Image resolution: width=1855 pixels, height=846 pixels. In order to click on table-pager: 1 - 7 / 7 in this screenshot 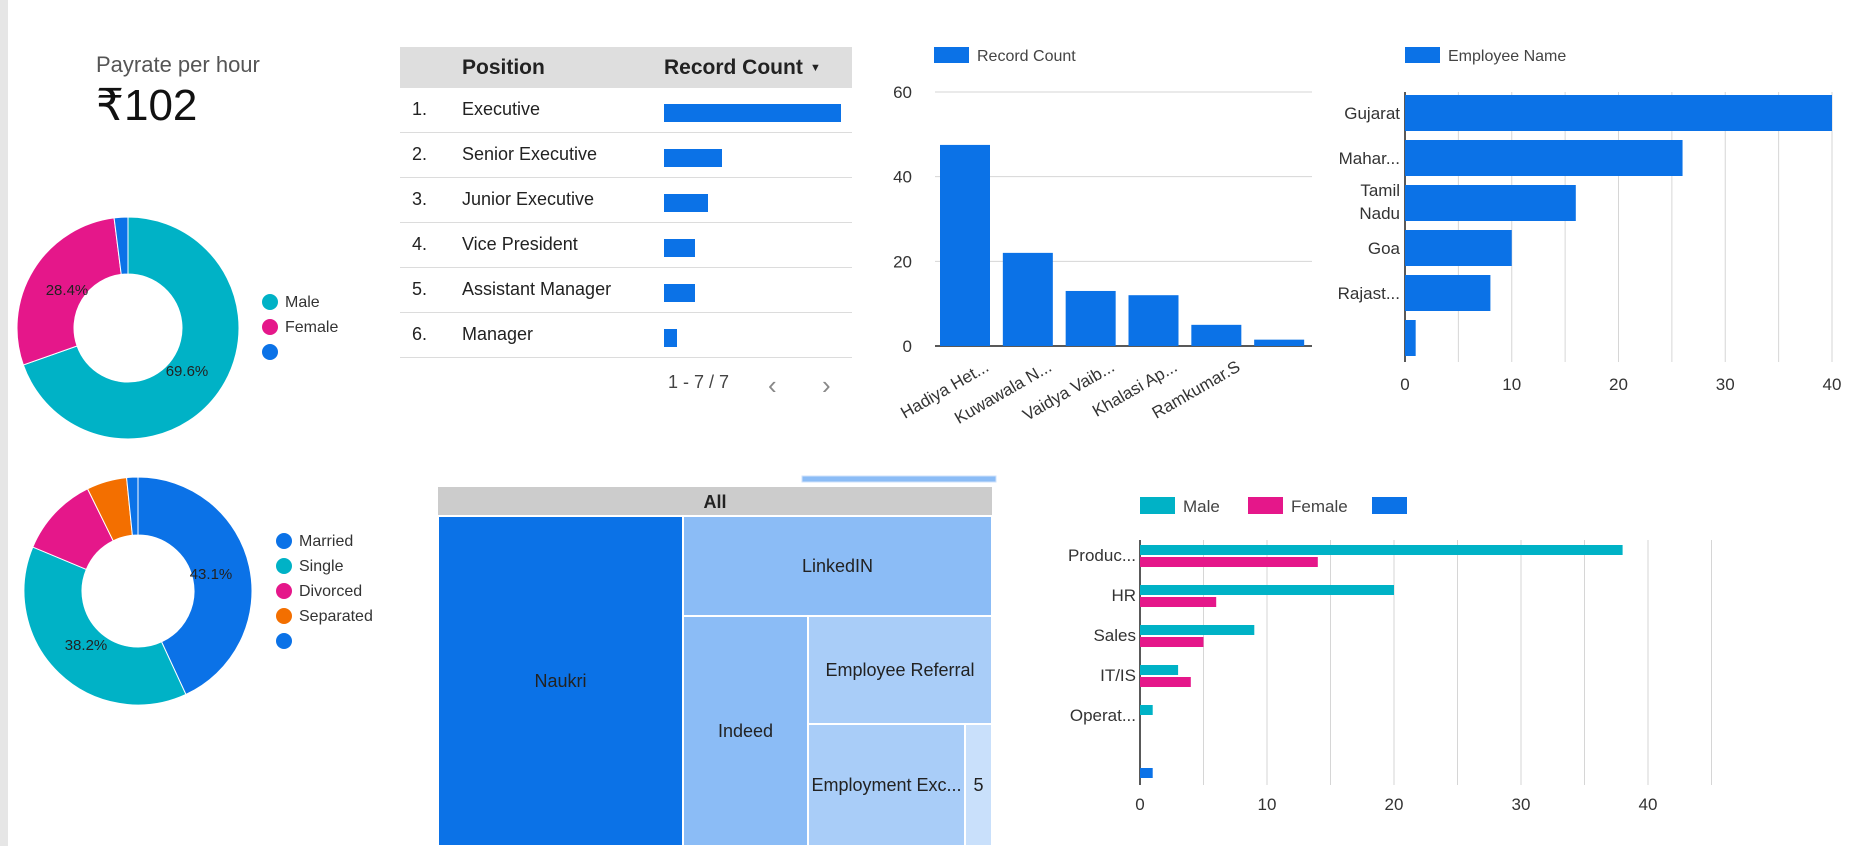, I will do `click(699, 382)`.